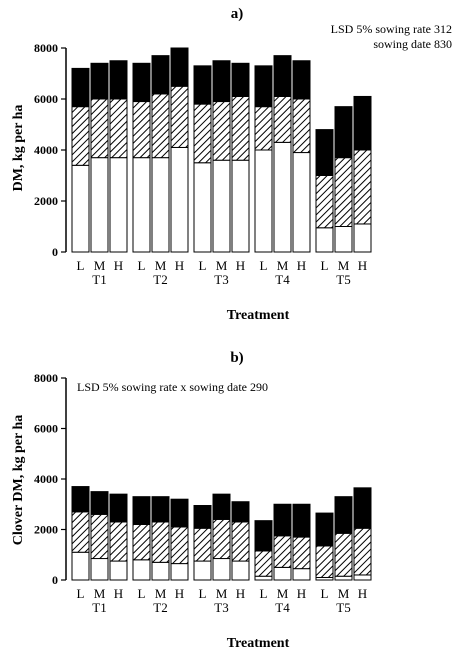 The height and width of the screenshot is (650, 474). Describe the element at coordinates (46, 99) in the screenshot. I see `y-tick-label: 6000` at that location.